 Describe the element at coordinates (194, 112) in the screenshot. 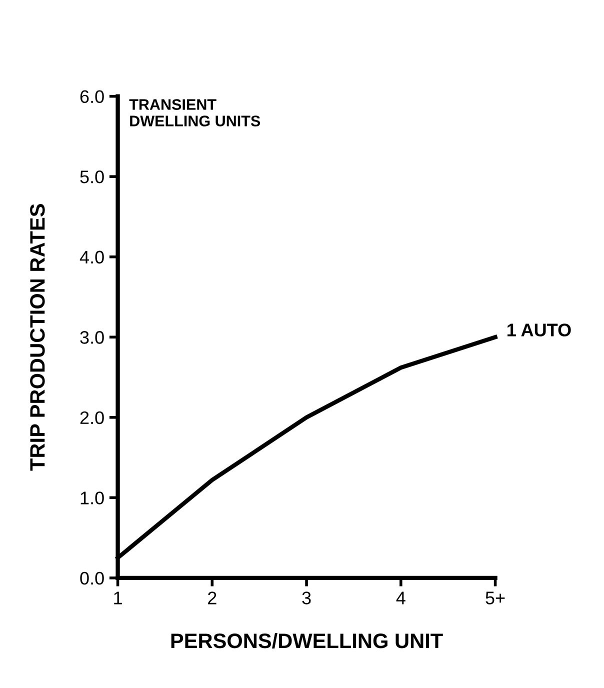

I see `annotation: TRANSIENT DWELLING UNITS` at that location.